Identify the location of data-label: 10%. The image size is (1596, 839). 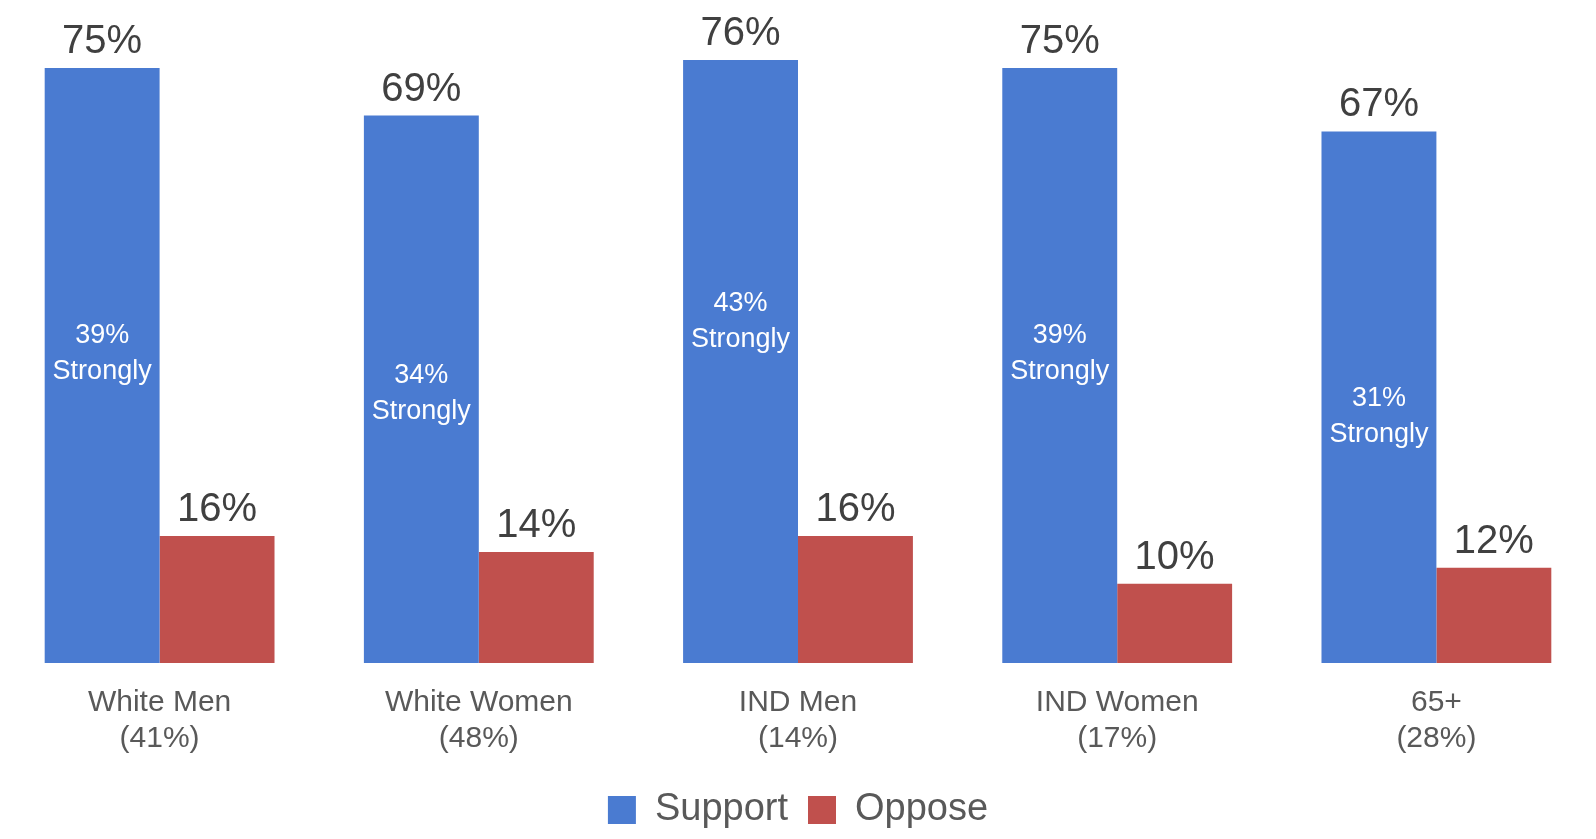
(1174, 554).